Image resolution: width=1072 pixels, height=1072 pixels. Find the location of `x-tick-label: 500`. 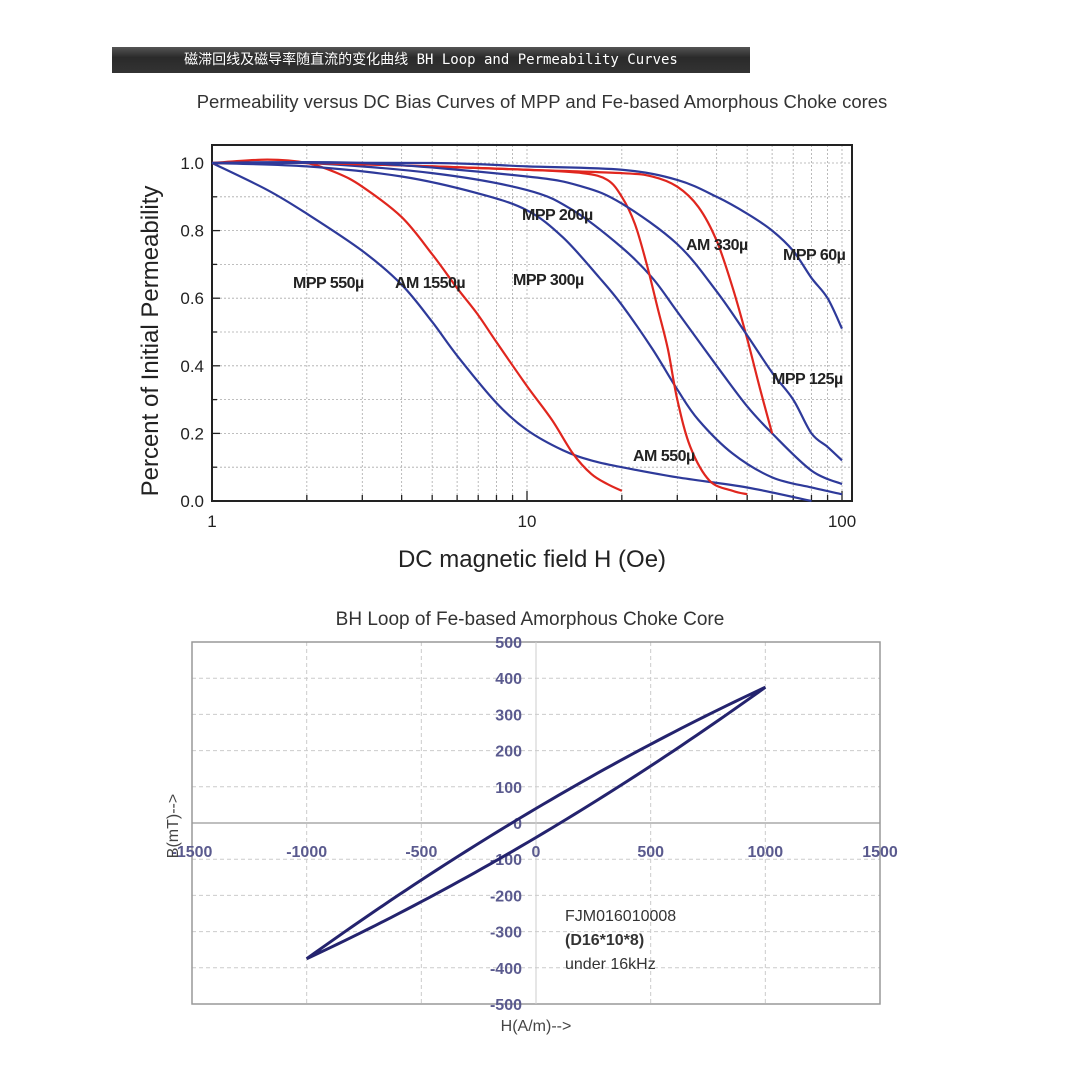

x-tick-label: 500 is located at coordinates (650, 852).